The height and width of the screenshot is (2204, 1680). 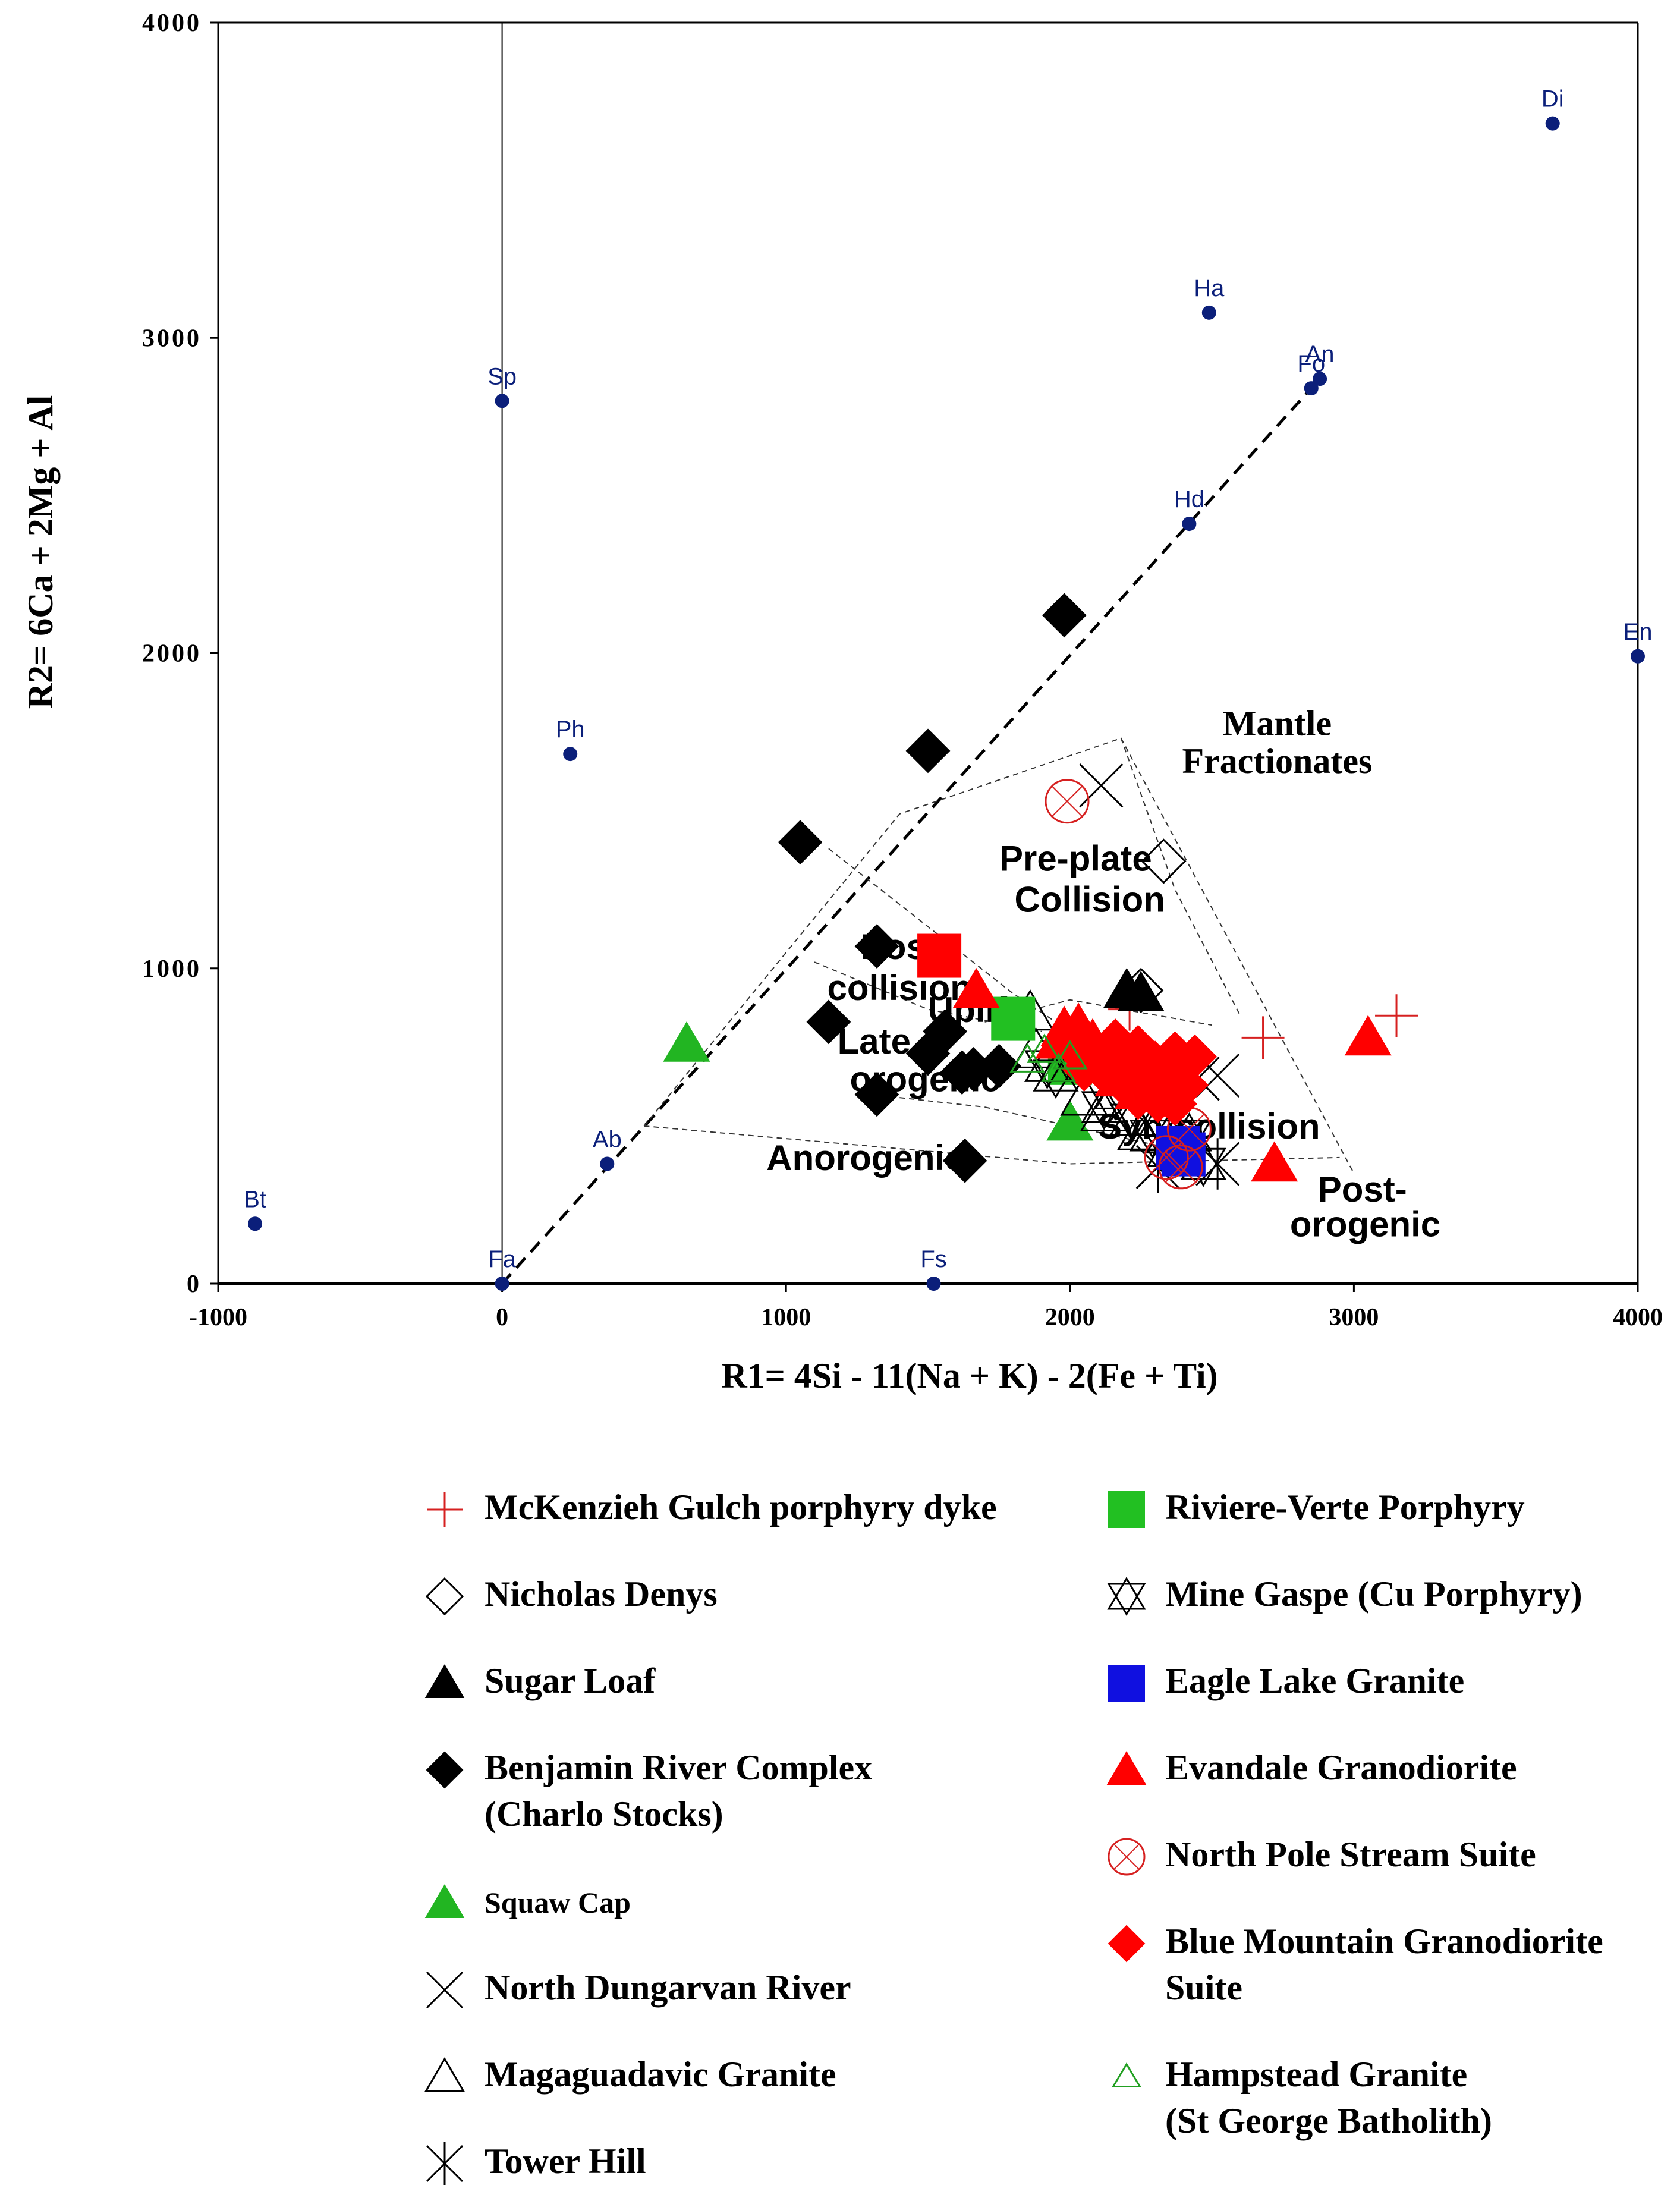 What do you see at coordinates (570, 1680) in the screenshot?
I see `legend-label: Sugar Loaf` at bounding box center [570, 1680].